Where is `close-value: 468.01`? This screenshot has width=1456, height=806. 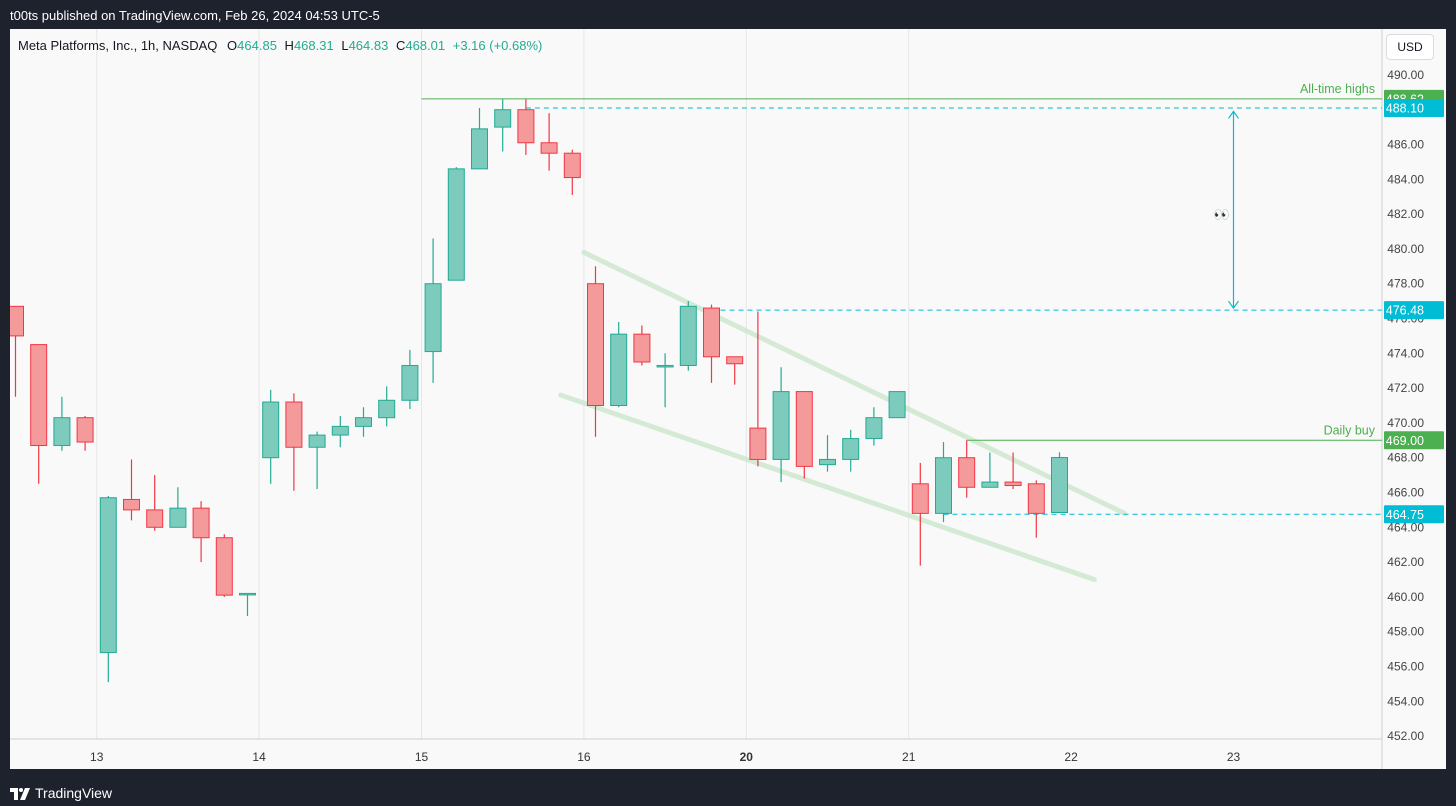 close-value: 468.01 is located at coordinates (425, 45).